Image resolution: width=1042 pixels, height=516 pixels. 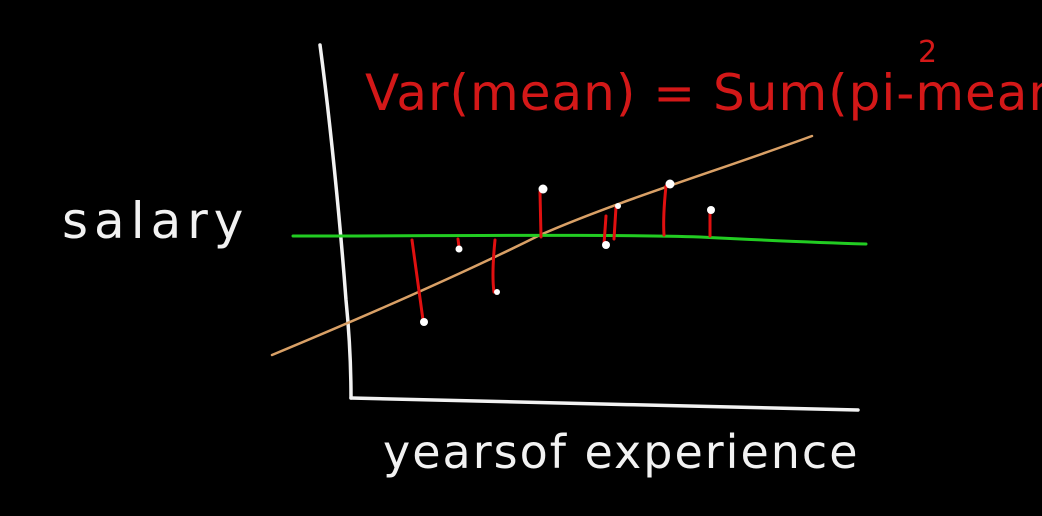 I want to click on mean-line, so click(x=579, y=239).